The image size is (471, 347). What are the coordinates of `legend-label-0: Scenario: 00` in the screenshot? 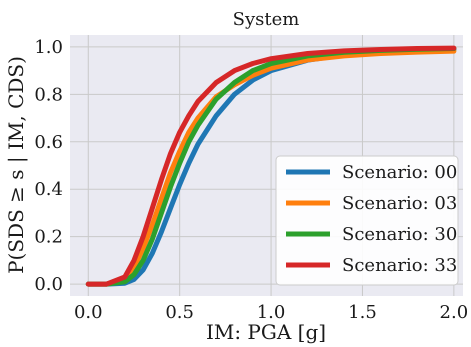 It's located at (399, 172).